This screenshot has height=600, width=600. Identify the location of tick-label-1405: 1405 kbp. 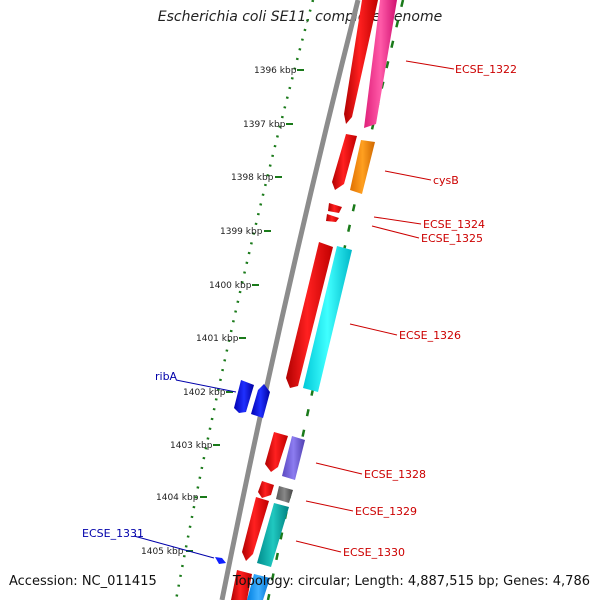
(162, 552).